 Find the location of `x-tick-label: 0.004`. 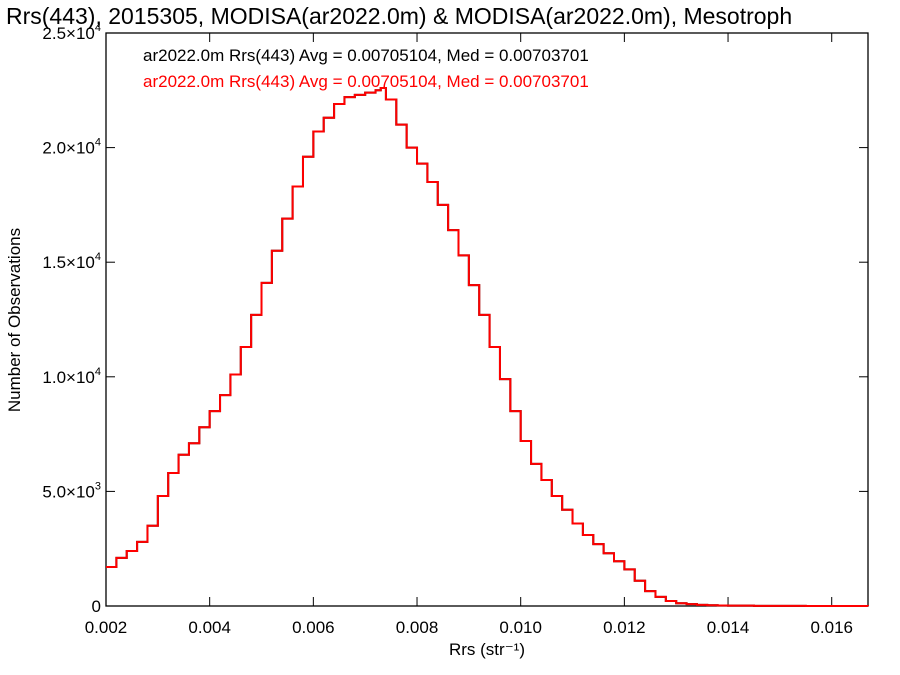

x-tick-label: 0.004 is located at coordinates (209, 627).